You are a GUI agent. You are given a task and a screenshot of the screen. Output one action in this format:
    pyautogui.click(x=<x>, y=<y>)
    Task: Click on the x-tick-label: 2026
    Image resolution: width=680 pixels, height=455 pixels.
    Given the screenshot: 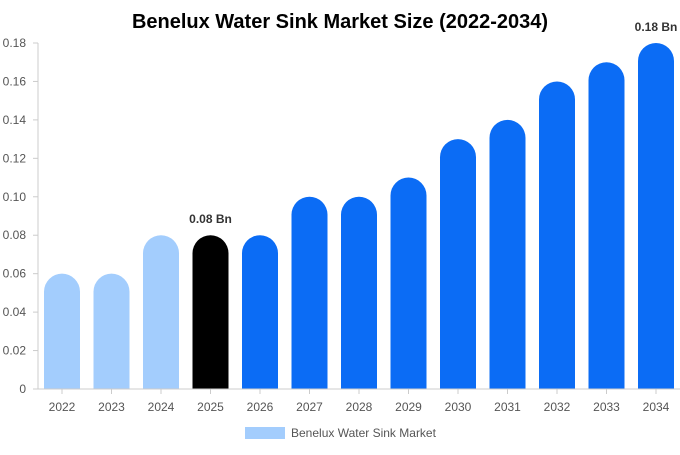 What is the action you would take?
    pyautogui.click(x=260, y=407)
    